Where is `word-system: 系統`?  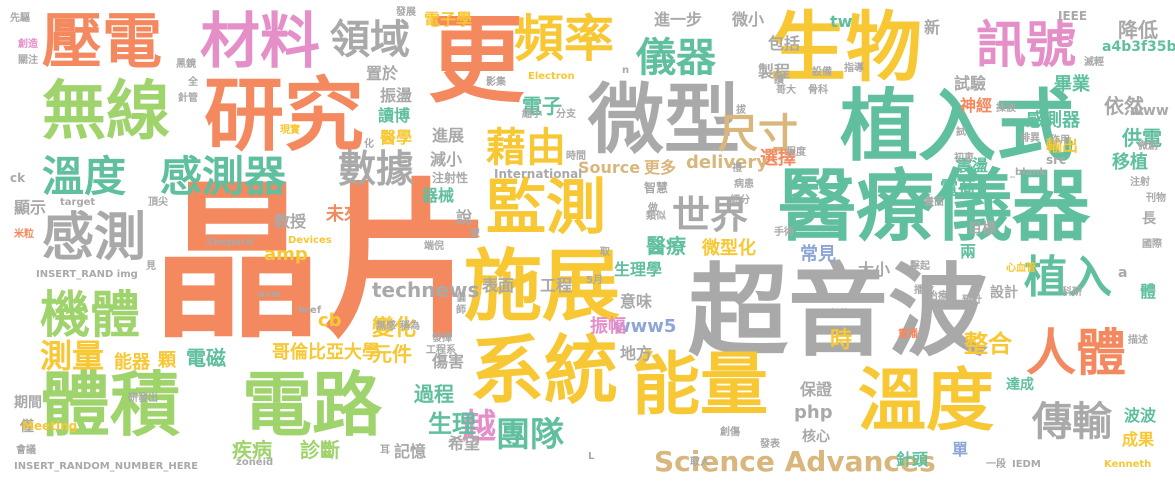 word-system: 系統 is located at coordinates (544, 371).